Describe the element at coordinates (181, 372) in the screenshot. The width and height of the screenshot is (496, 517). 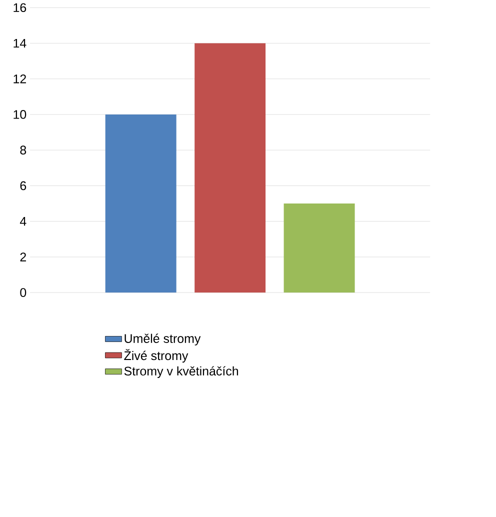
I see `legend-label: Stromy v květináčích` at that location.